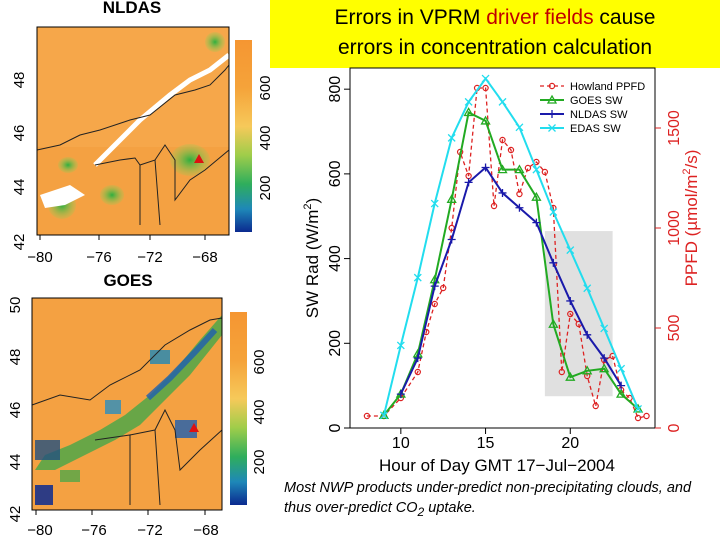 This screenshot has width=720, height=540. Describe the element at coordinates (450, 508) in the screenshot. I see `caption-text-end: uptake.` at that location.